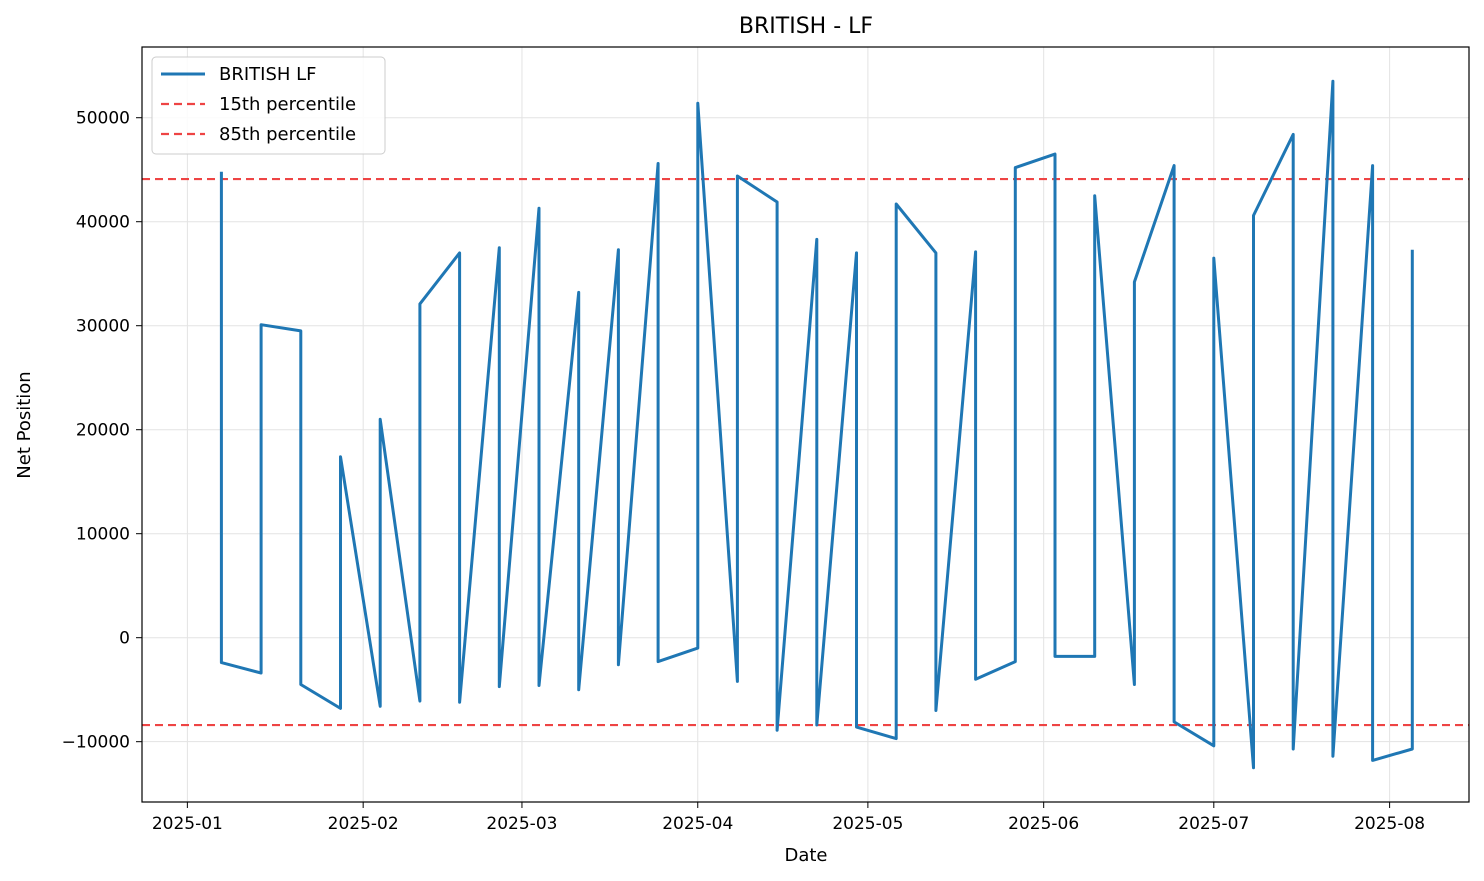 The height and width of the screenshot is (881, 1484). Describe the element at coordinates (268, 74) in the screenshot. I see `legend-label-series: BRITISH LF` at that location.